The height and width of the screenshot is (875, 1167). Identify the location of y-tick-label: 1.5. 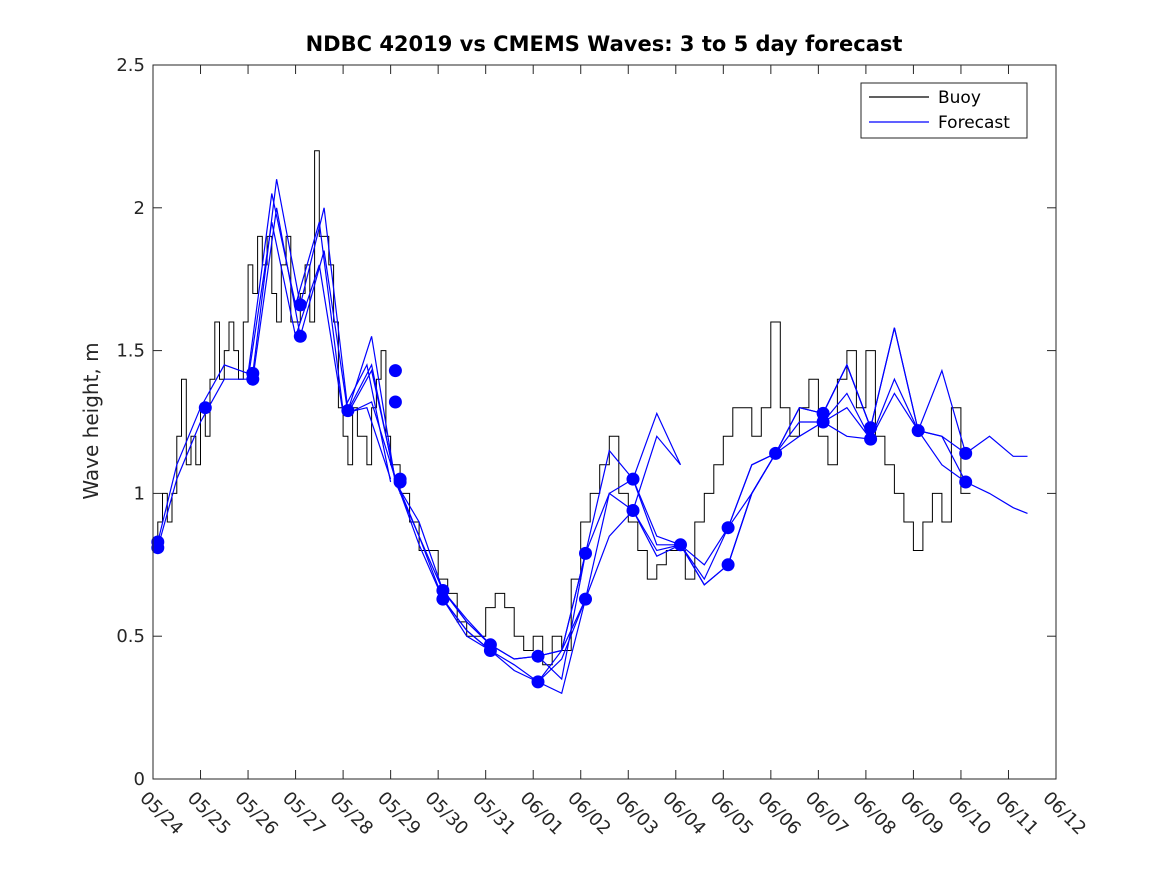
(130, 351).